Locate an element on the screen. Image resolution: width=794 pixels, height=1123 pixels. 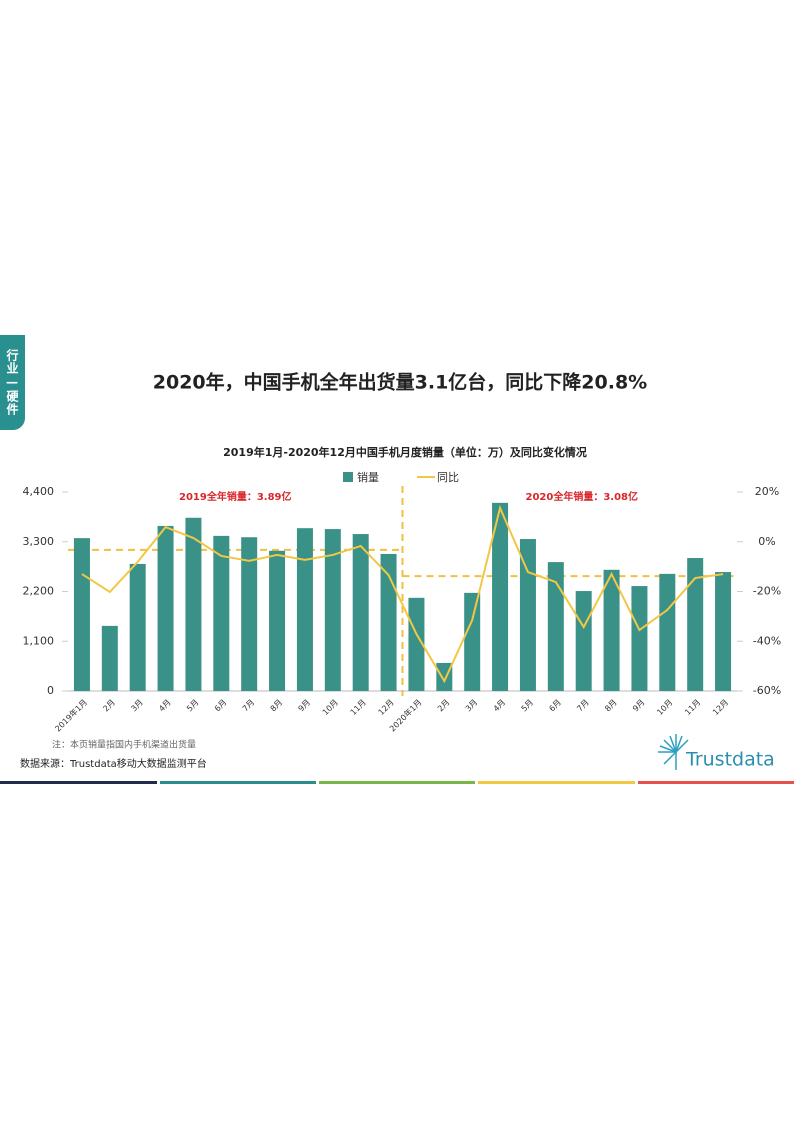
y-tick-label: 1,100 is located at coordinates (39, 640).